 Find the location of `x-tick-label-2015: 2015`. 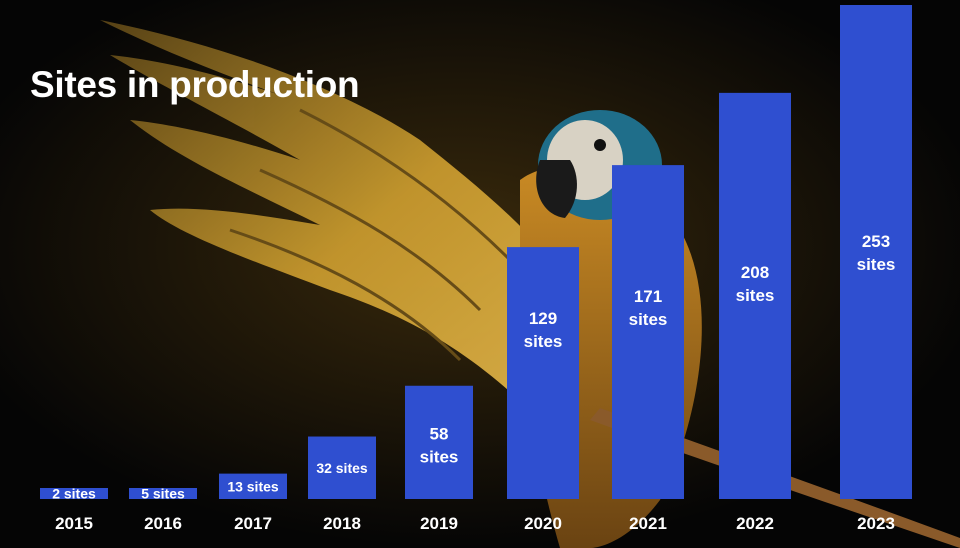

x-tick-label-2015: 2015 is located at coordinates (74, 523).